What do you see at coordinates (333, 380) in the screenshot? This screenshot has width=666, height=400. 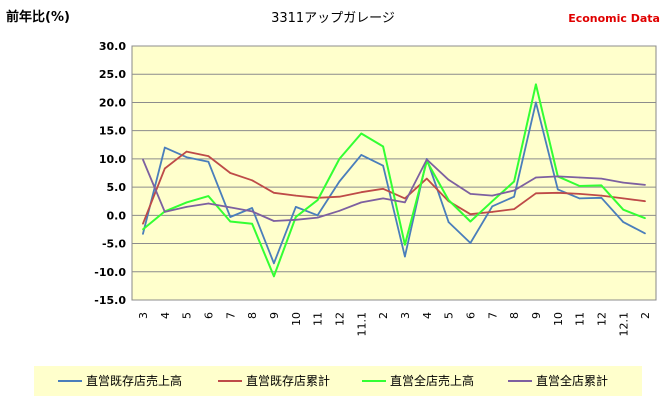 I see `legend: 直営既存店売上高 直営既存店累計 直営全店売上高 直営全店累計` at bounding box center [333, 380].